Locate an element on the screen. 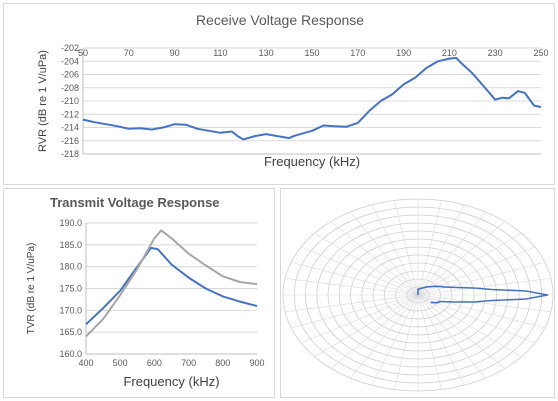  y-tick-label: 165.0 is located at coordinates (70, 332).